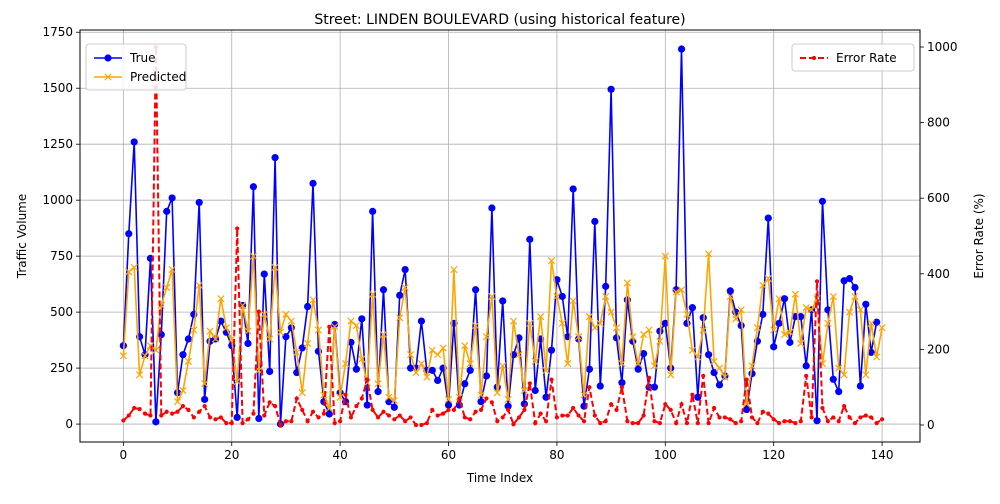  What do you see at coordinates (22, 237) in the screenshot?
I see `y-axis-label: Traffic Volume` at bounding box center [22, 237].